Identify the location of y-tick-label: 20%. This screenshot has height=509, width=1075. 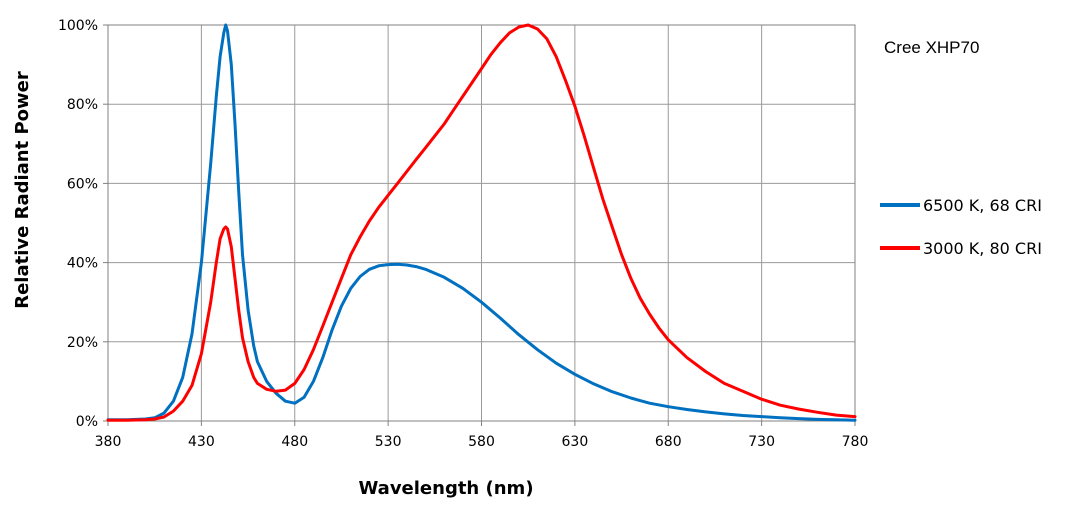
(82, 343).